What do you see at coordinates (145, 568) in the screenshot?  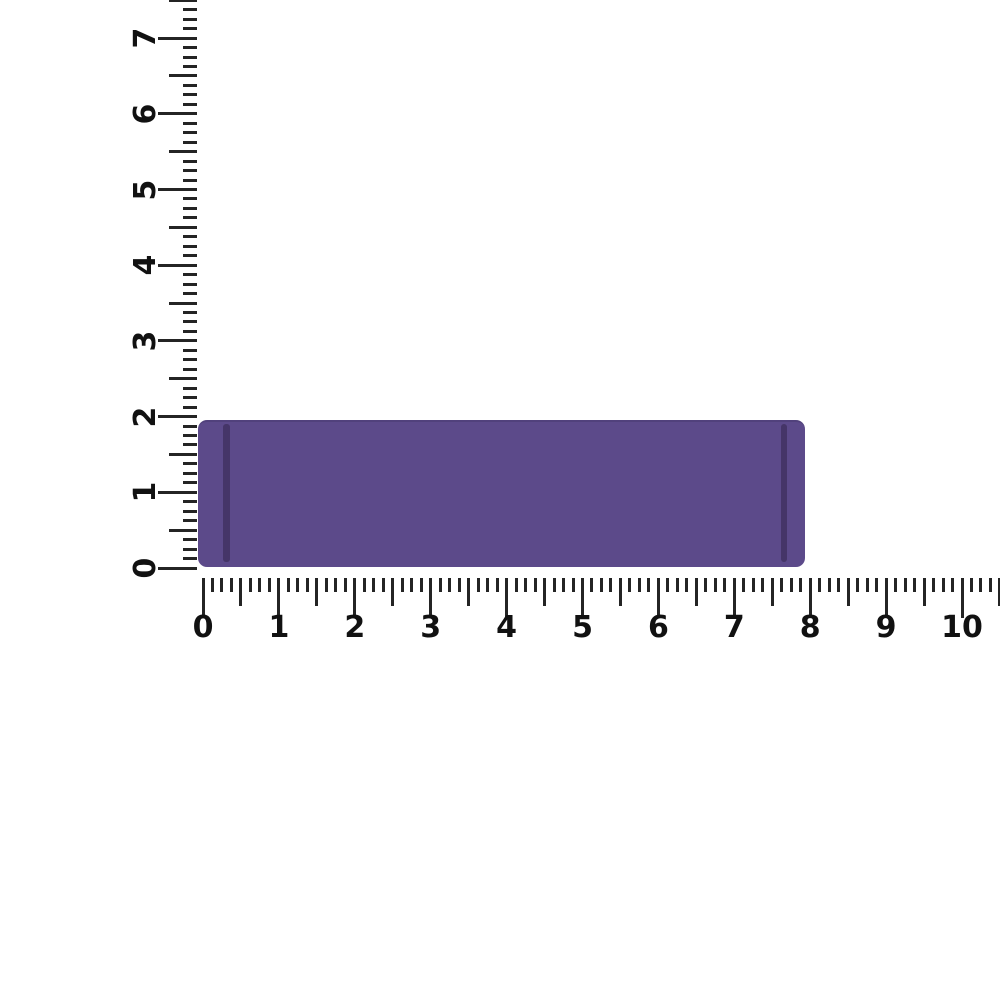 I see `vertical-ruler-label: 0` at bounding box center [145, 568].